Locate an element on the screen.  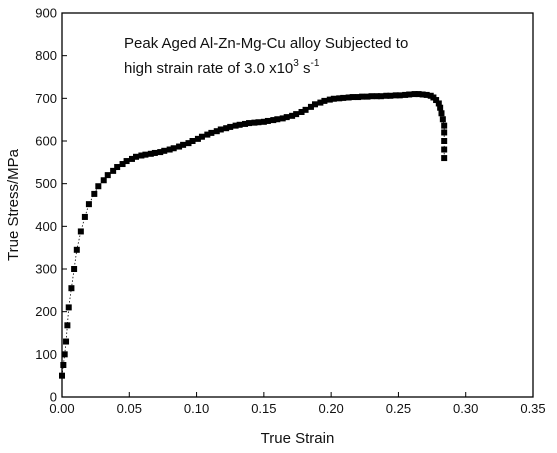
y-tick-label: 300 is located at coordinates (46, 269).